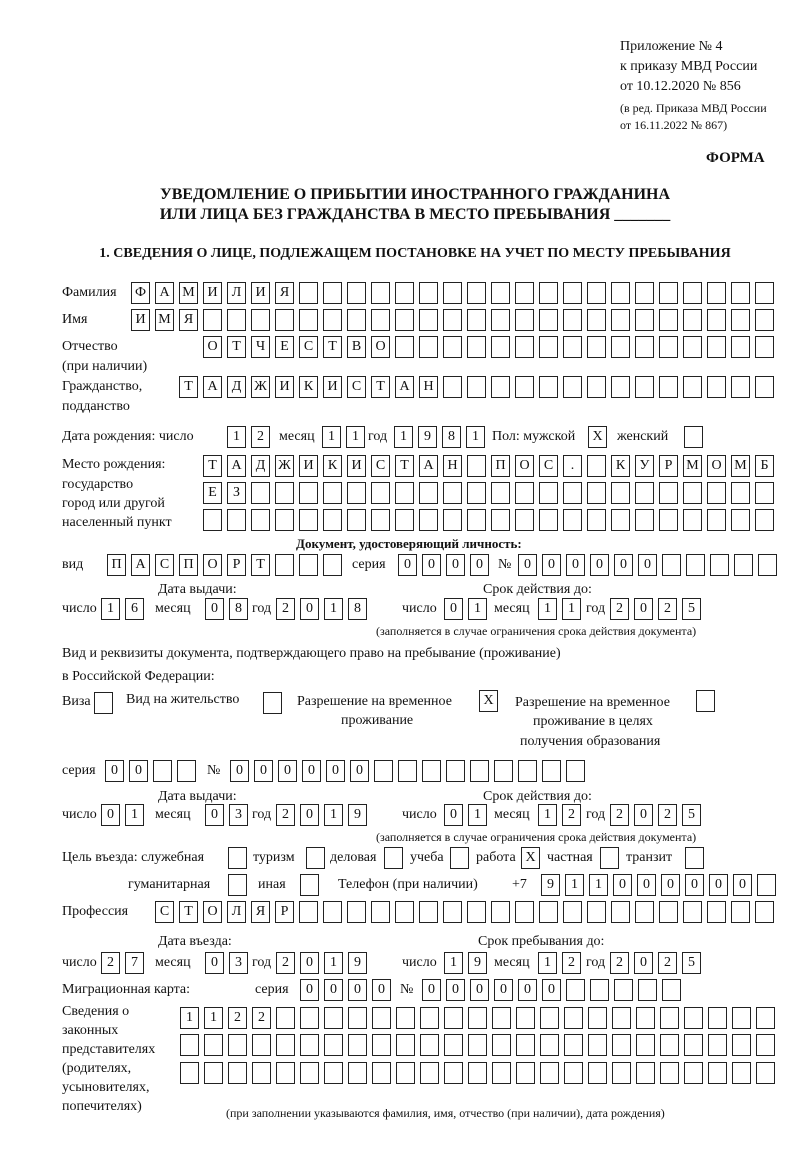  What do you see at coordinates (212, 347) in the screenshot?
I see `char-cell: О` at bounding box center [212, 347].